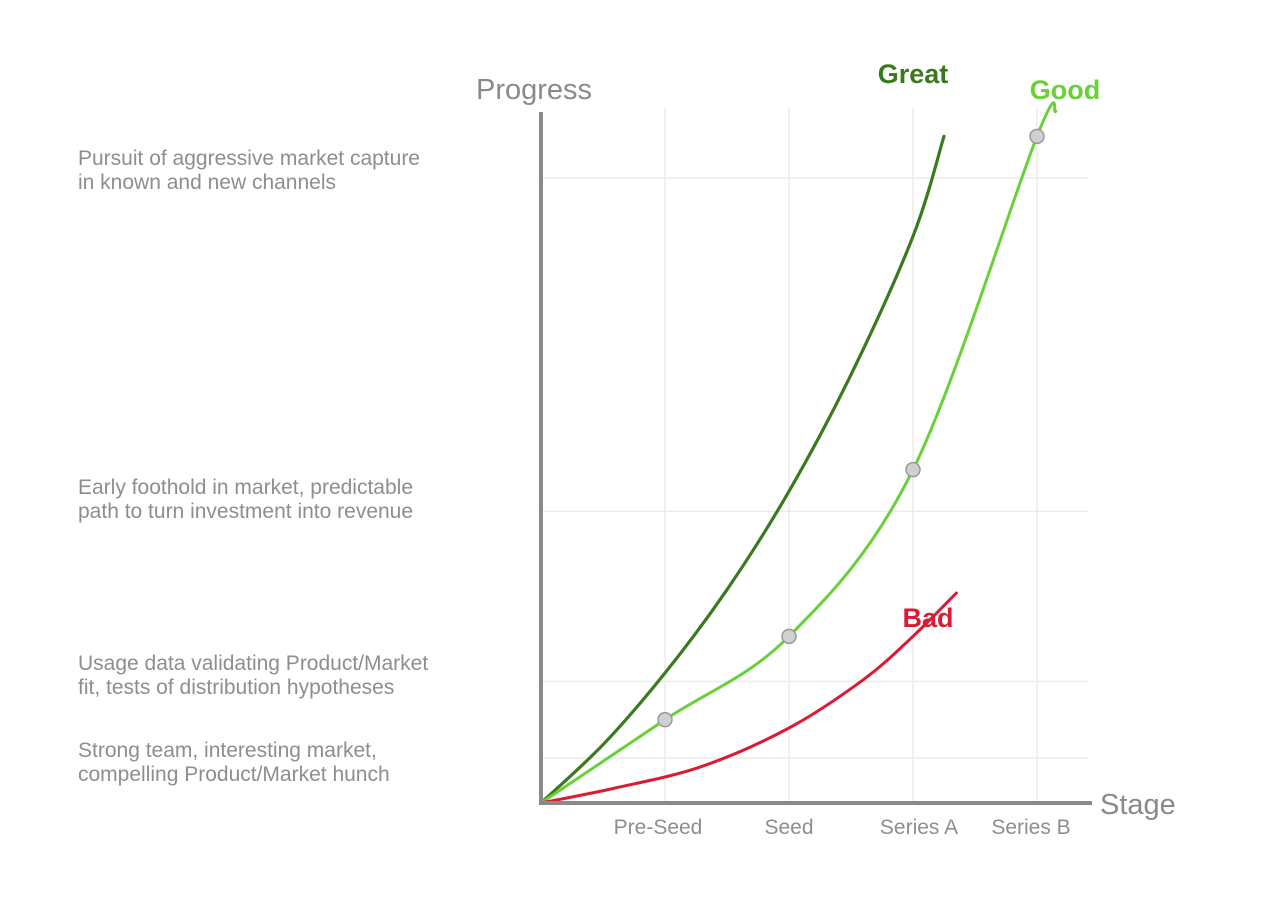 The height and width of the screenshot is (906, 1282). I want to click on y-level-label: Early foothold in market, predictable, so click(245, 487).